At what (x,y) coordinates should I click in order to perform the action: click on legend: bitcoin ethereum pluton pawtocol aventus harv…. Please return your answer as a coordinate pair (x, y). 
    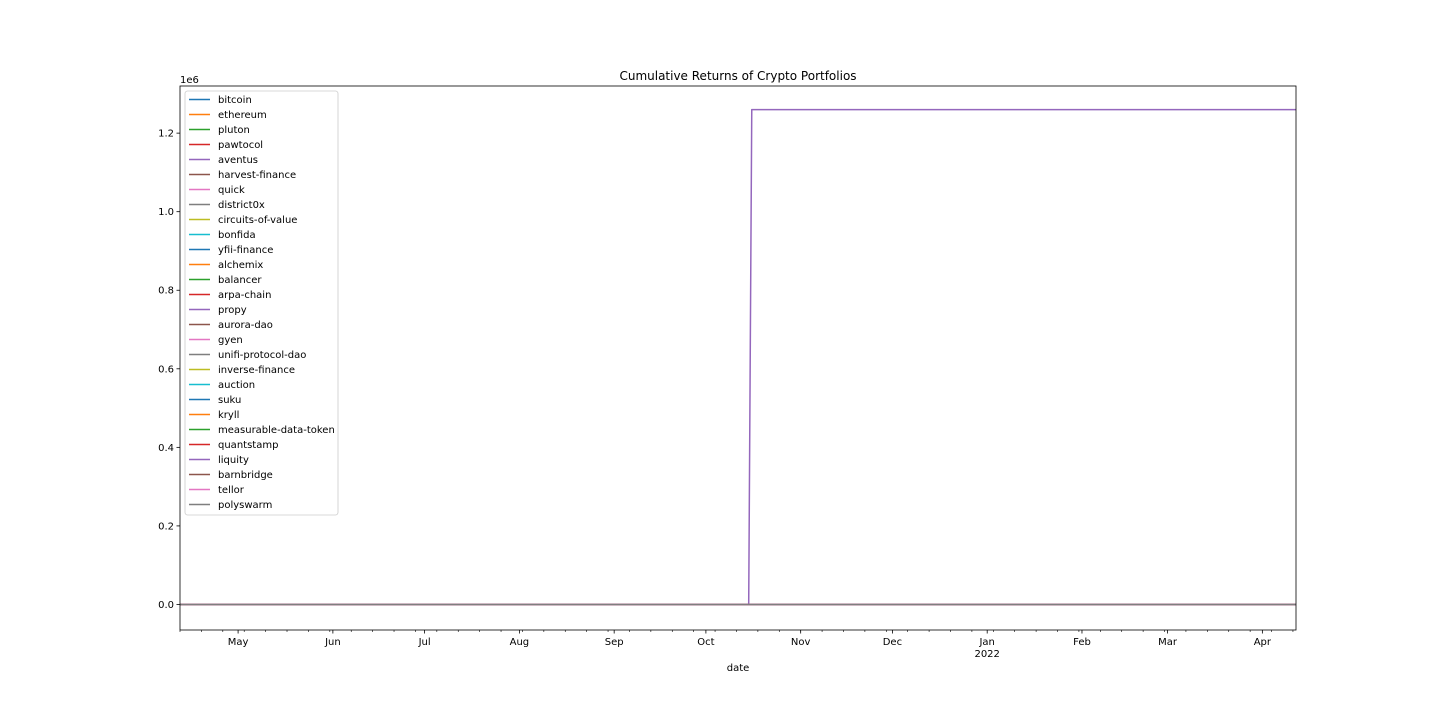
    Looking at the image, I should click on (261, 303).